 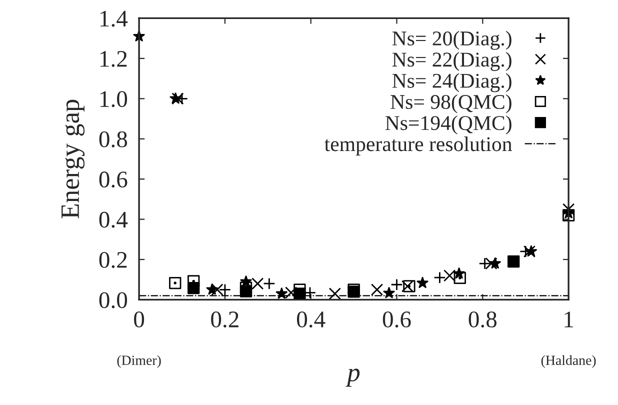 What do you see at coordinates (568, 361) in the screenshot?
I see `text: (Haldane)` at bounding box center [568, 361].